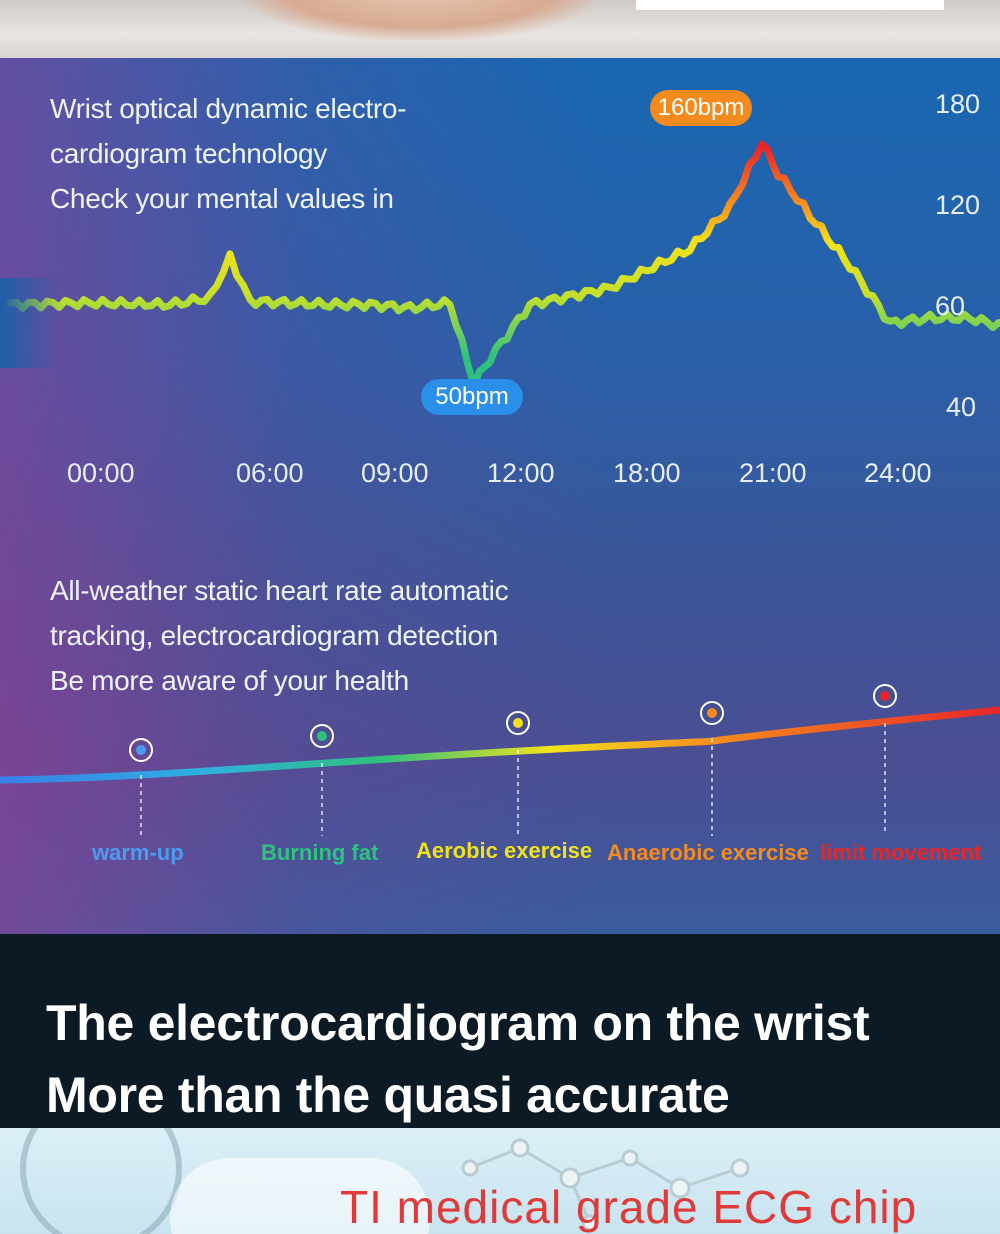 The image size is (1000, 1234). Describe the element at coordinates (790, 5) in the screenshot. I see `photo-label-strip` at that location.